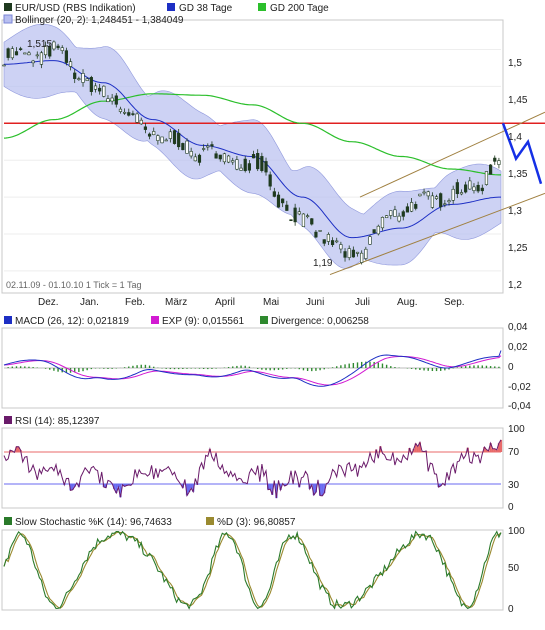  I want to click on macd-tick-neg-0-02: -0,02, so click(519, 387).